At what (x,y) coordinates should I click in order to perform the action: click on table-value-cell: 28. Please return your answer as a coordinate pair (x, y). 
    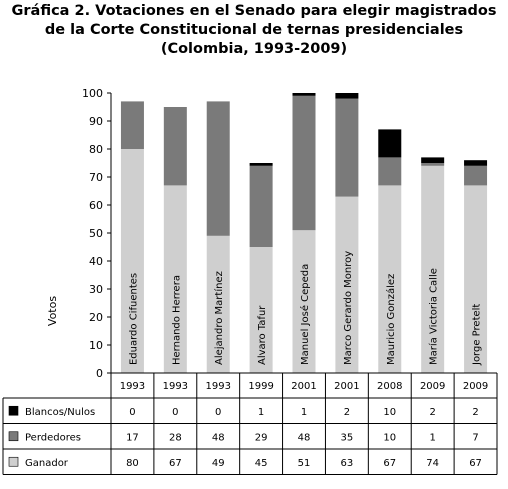
    Looking at the image, I should click on (175, 437).